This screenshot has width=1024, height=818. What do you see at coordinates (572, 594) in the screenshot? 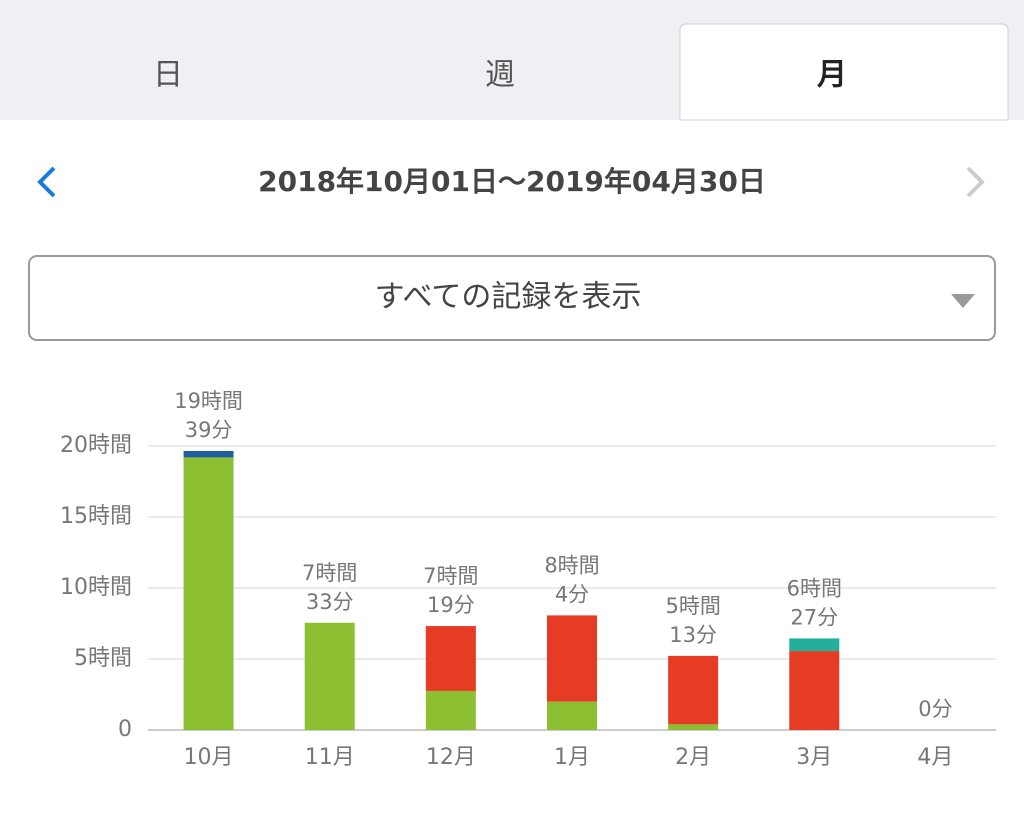
I see `total-label-line: 4分` at bounding box center [572, 594].